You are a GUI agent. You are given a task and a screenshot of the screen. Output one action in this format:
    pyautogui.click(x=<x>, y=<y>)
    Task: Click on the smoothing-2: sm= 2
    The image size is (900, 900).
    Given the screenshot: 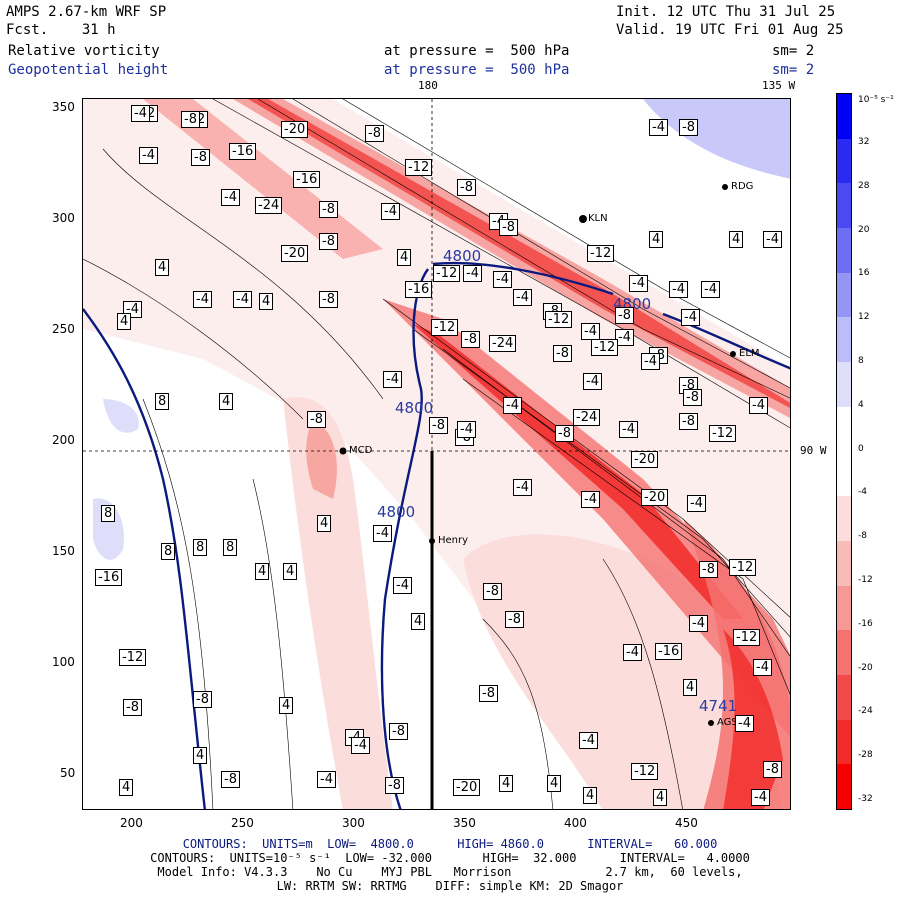 What is the action you would take?
    pyautogui.click(x=793, y=70)
    